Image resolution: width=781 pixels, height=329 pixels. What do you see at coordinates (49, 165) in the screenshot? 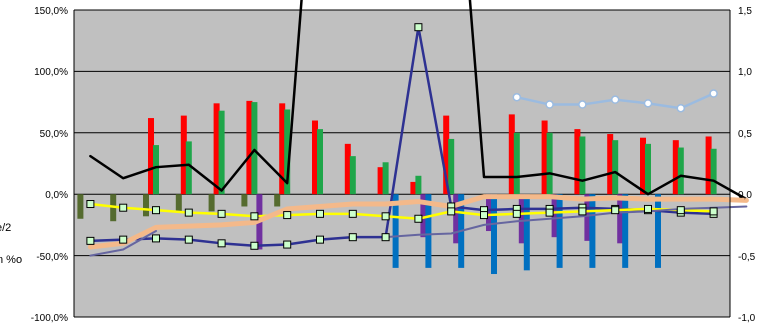
I see `left-axis-ticks: 150,0% 100,0% 50,0% 0,0% -50,0% -100,0%` at bounding box center [49, 165].